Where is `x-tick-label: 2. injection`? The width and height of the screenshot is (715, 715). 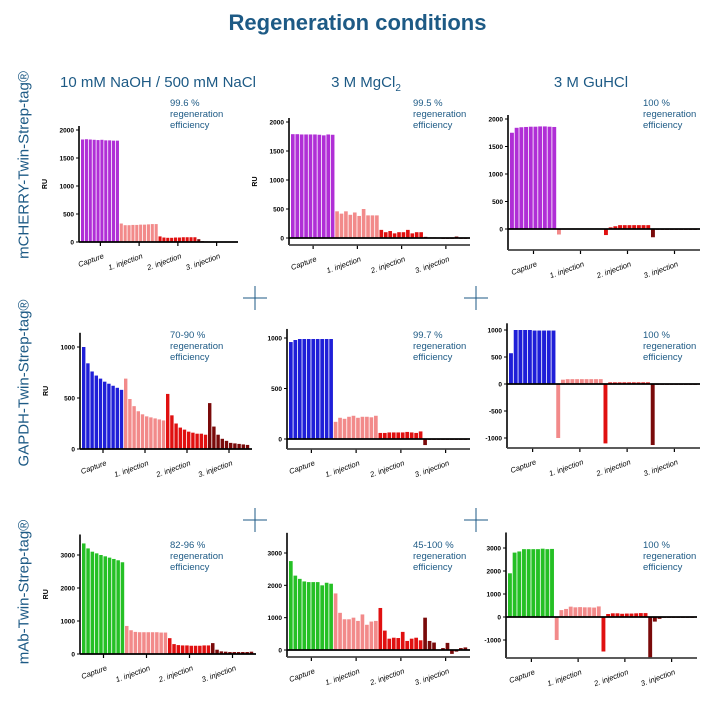 x-tick-label: 2. injection is located at coordinates (387, 676).